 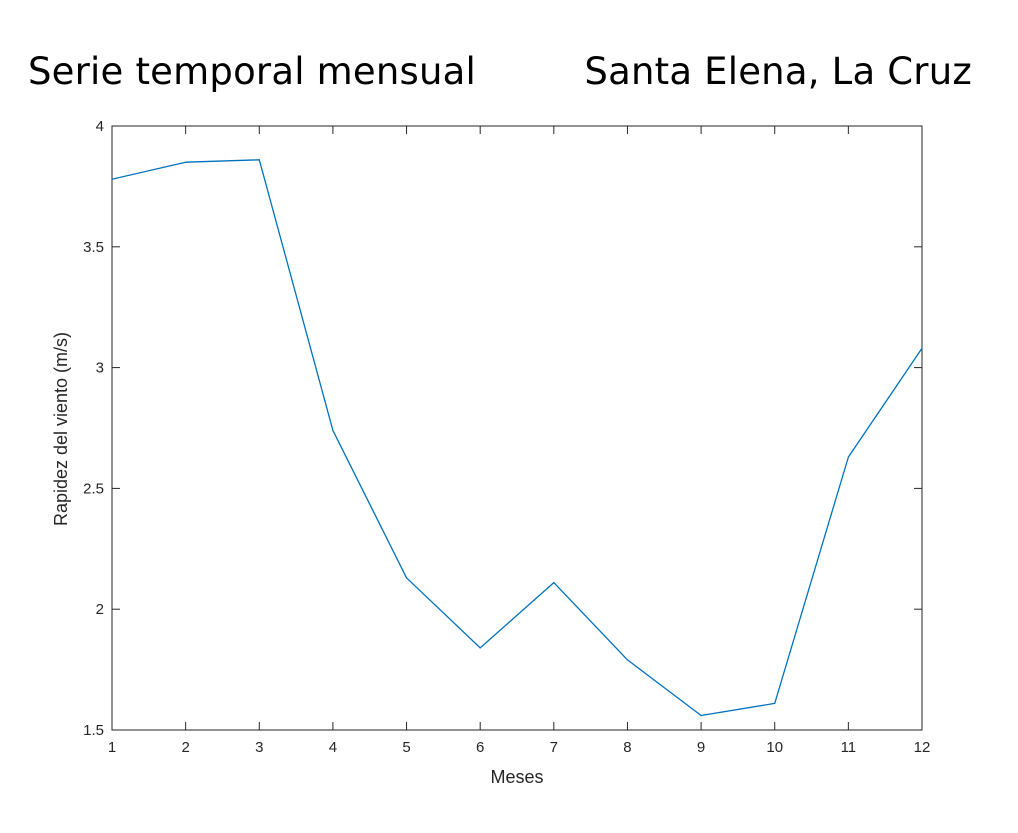 I want to click on x-tick-label: 11, so click(x=849, y=747).